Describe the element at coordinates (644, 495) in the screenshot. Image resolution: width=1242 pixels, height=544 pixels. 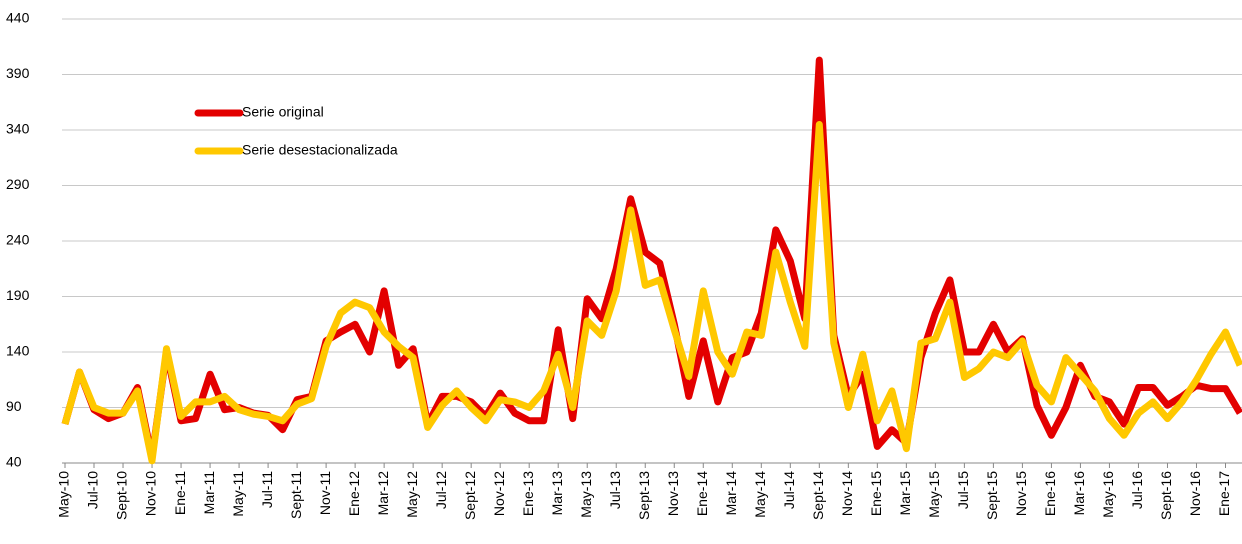
I see `x-tick-label: Sept-13` at that location.